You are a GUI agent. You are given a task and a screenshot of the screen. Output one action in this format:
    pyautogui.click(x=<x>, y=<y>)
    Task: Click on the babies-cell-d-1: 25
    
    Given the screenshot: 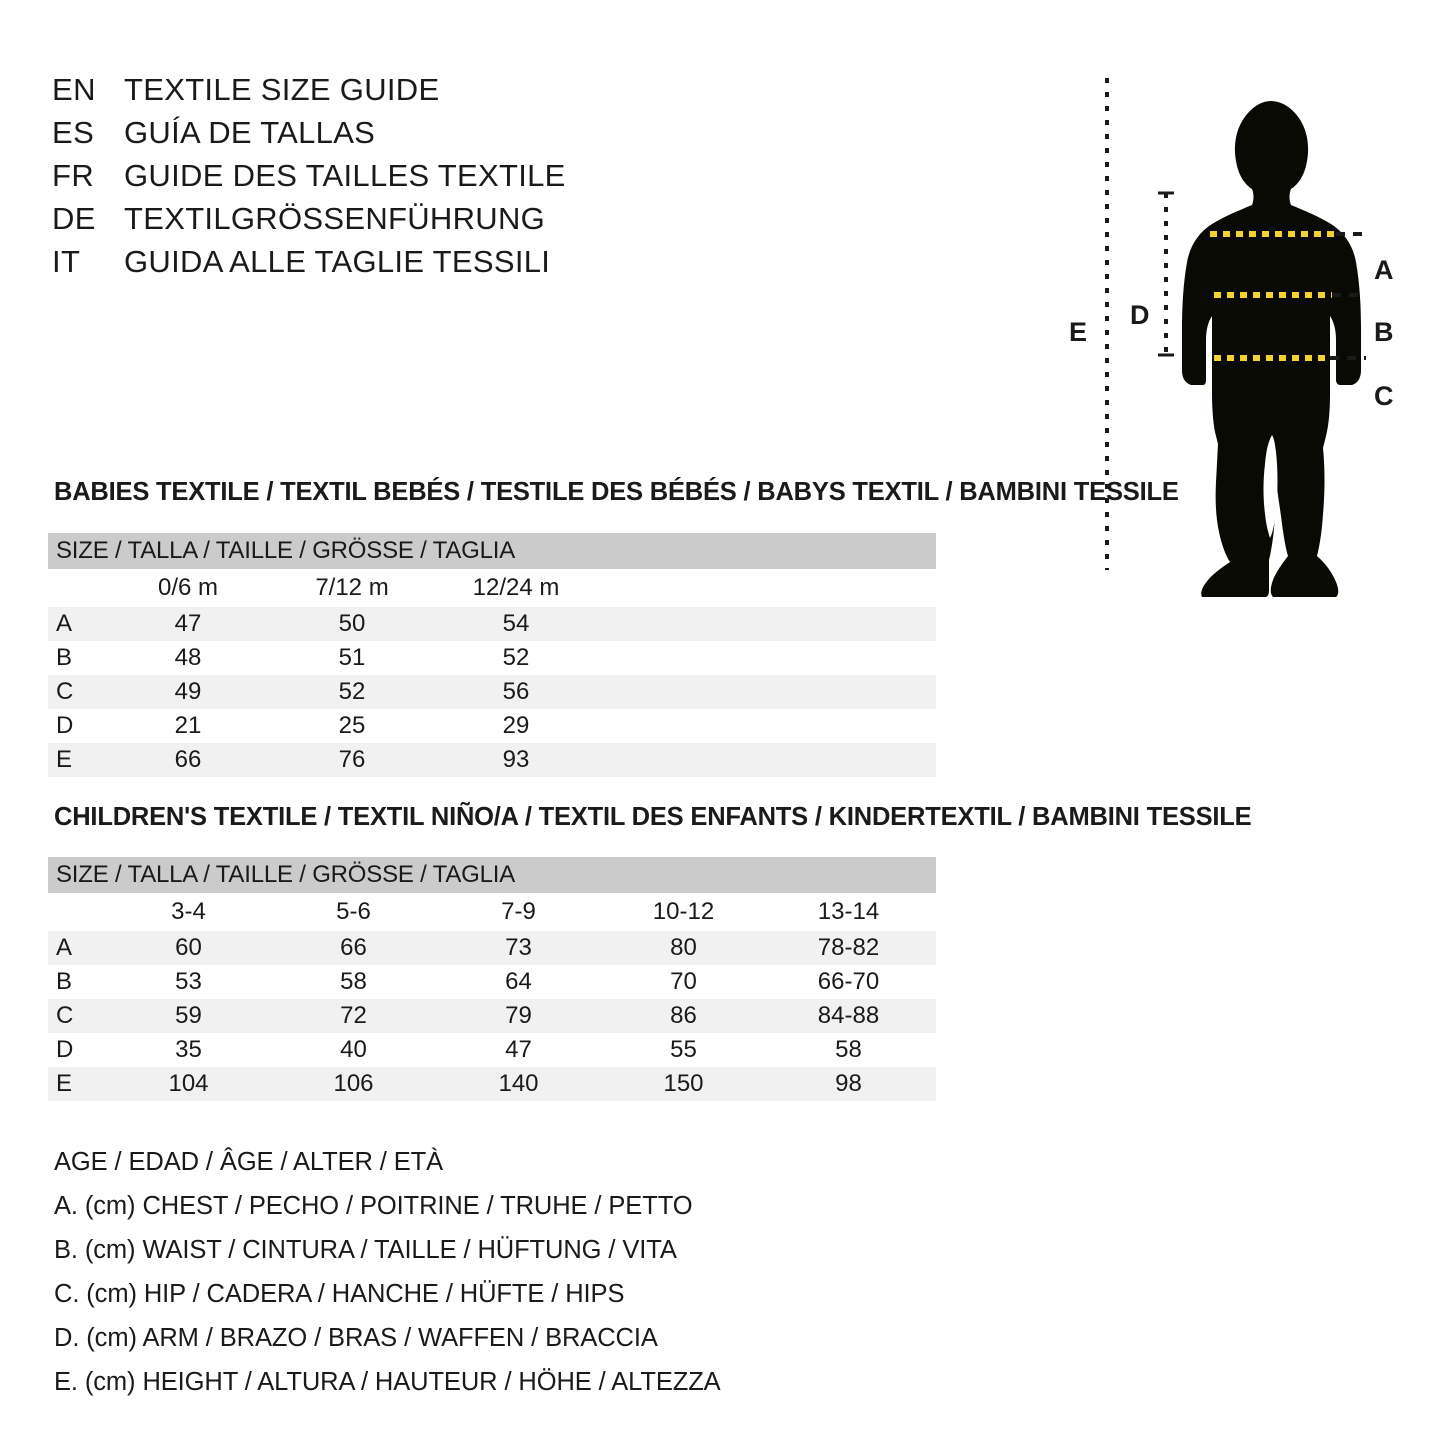 What is the action you would take?
    pyautogui.click(x=352, y=725)
    